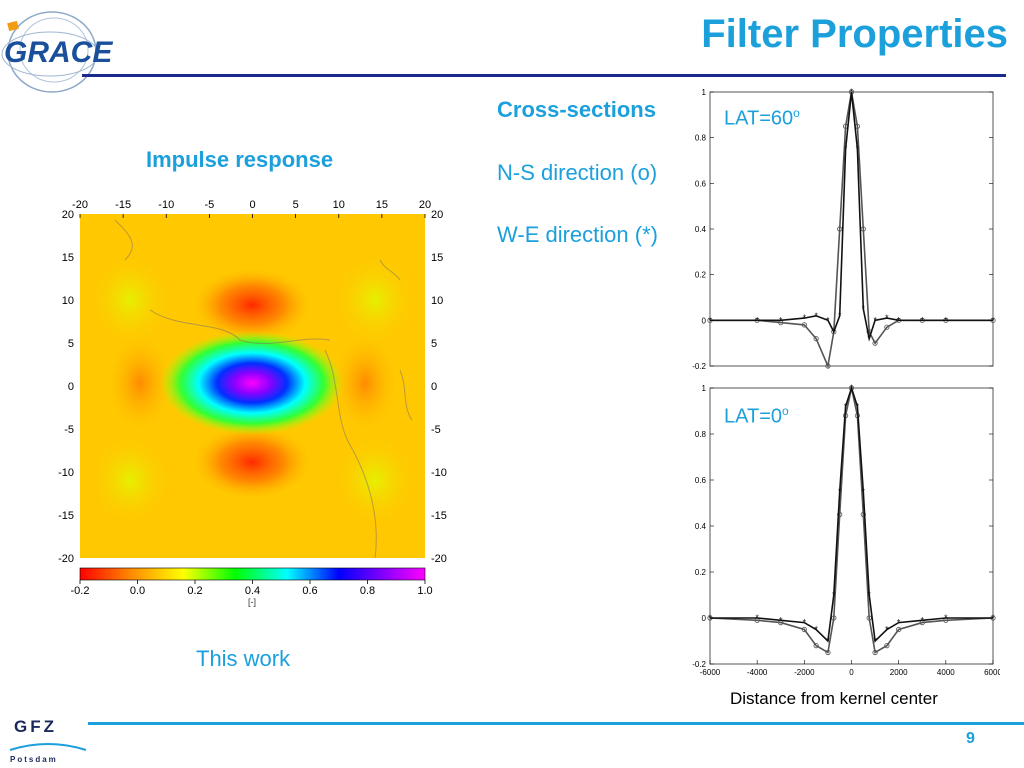 This screenshot has width=1024, height=768. What do you see at coordinates (68, 258) in the screenshot?
I see `map-y-tick-left: 15` at bounding box center [68, 258].